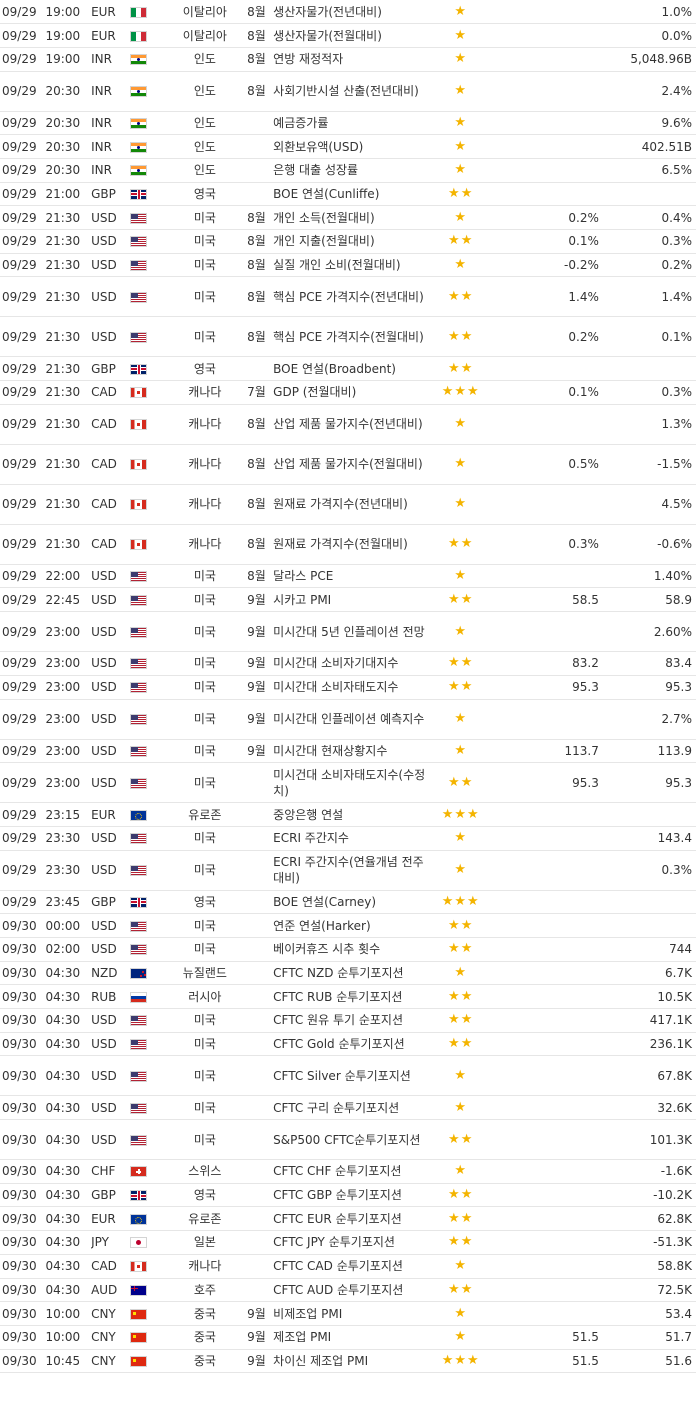  I want to click on table-row: 09/30 02:00 USD 미국 베이커휴즈 시추 횟수 ★★ 744, so click(348, 949).